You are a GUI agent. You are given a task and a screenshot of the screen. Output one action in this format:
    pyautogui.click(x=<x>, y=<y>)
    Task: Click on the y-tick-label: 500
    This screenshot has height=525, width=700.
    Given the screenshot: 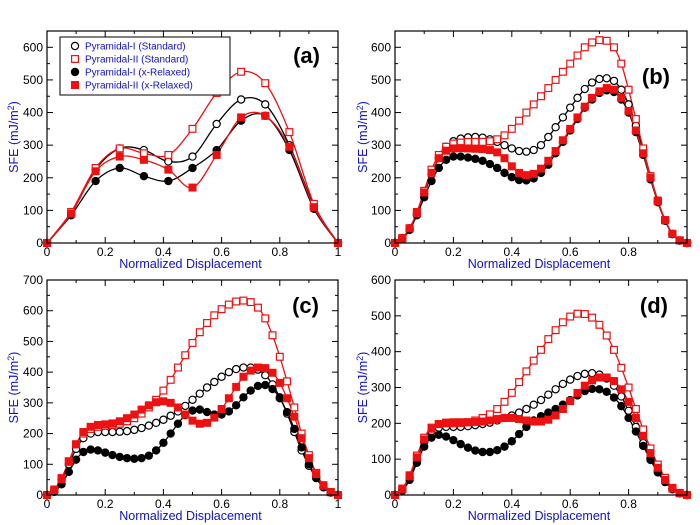 What is the action you would take?
    pyautogui.click(x=381, y=316)
    